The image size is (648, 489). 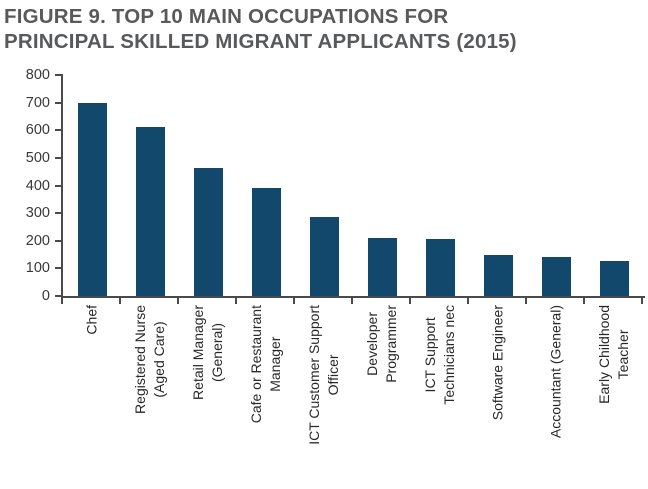 I want to click on x-category-label: Retail Manager (General), so click(x=207, y=352).